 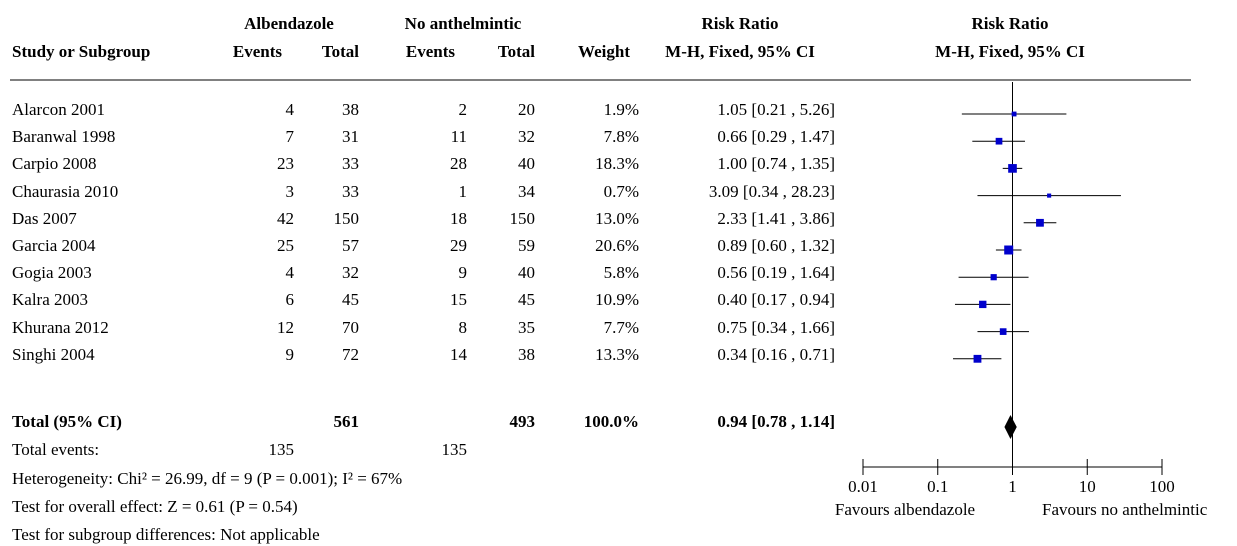 What do you see at coordinates (776, 218) in the screenshot?
I see `ci-cell: 2.33 [1.41 , 3.86]` at bounding box center [776, 218].